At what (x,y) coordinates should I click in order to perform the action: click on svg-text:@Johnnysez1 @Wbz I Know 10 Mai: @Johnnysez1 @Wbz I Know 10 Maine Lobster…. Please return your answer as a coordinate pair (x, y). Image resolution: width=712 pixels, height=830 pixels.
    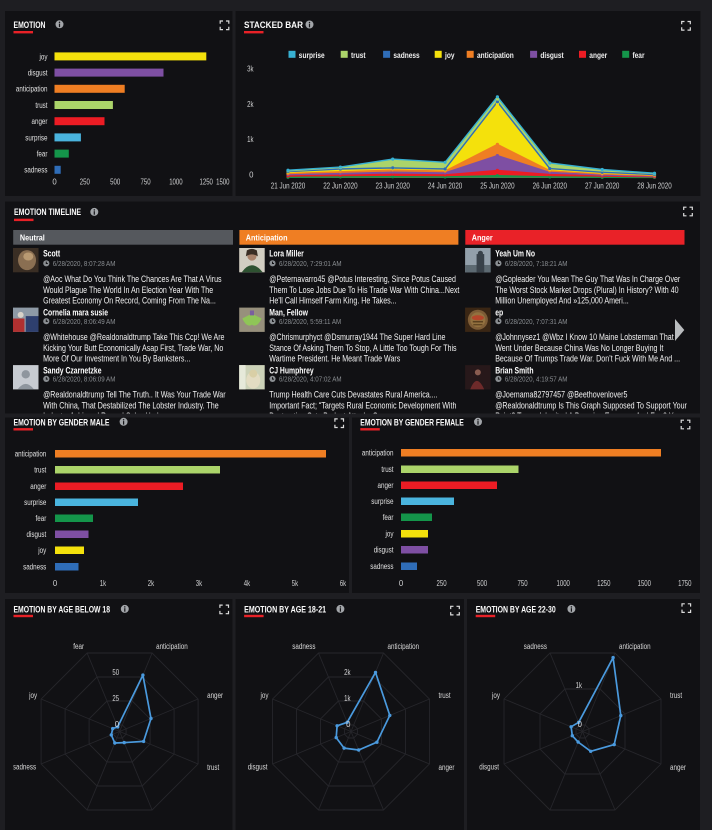
    Looking at the image, I should click on (584, 337).